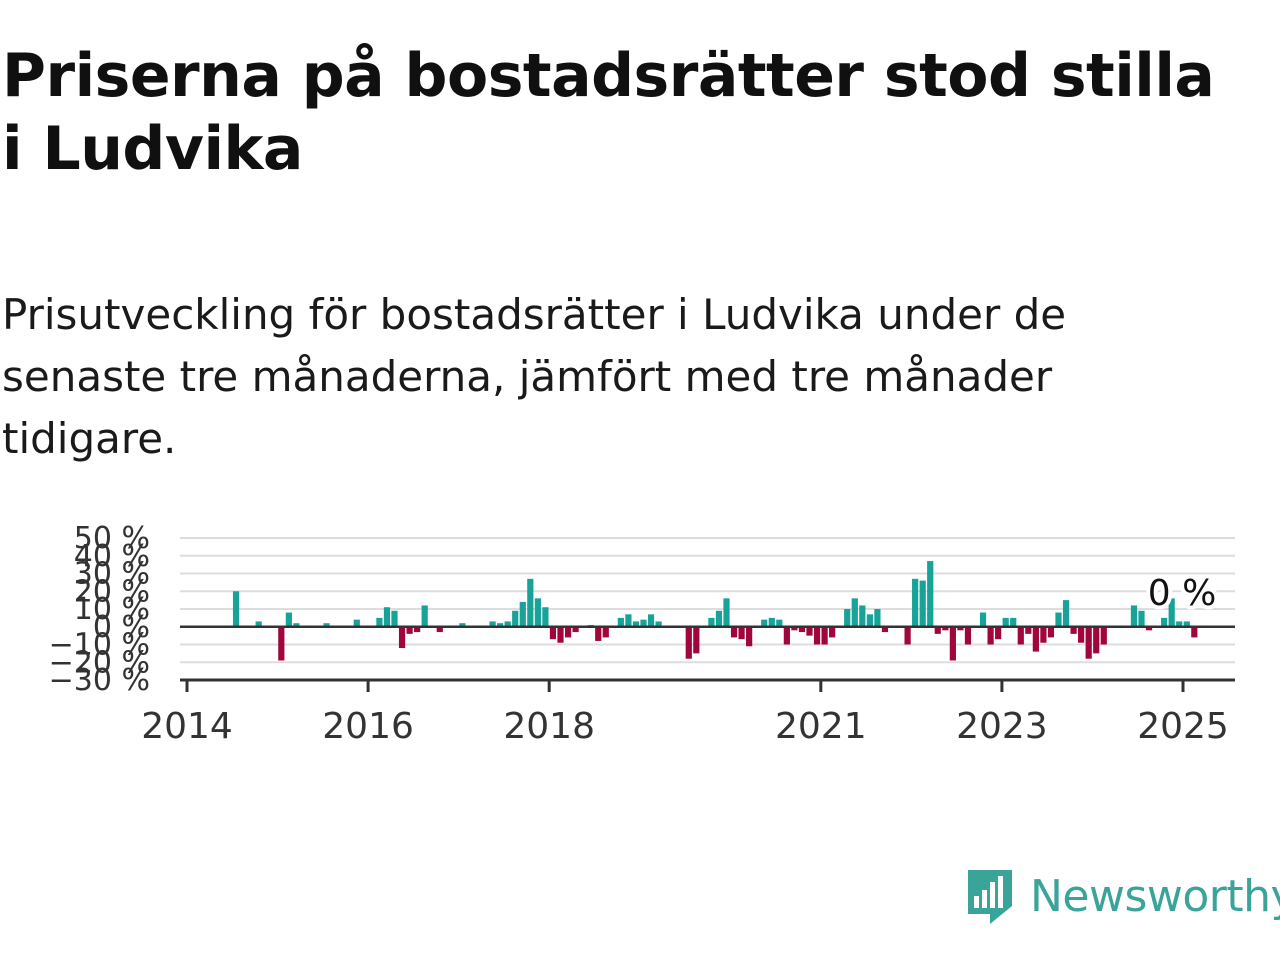 The height and width of the screenshot is (960, 1280). I want to click on x-tick-label: 2025, so click(1183, 726).